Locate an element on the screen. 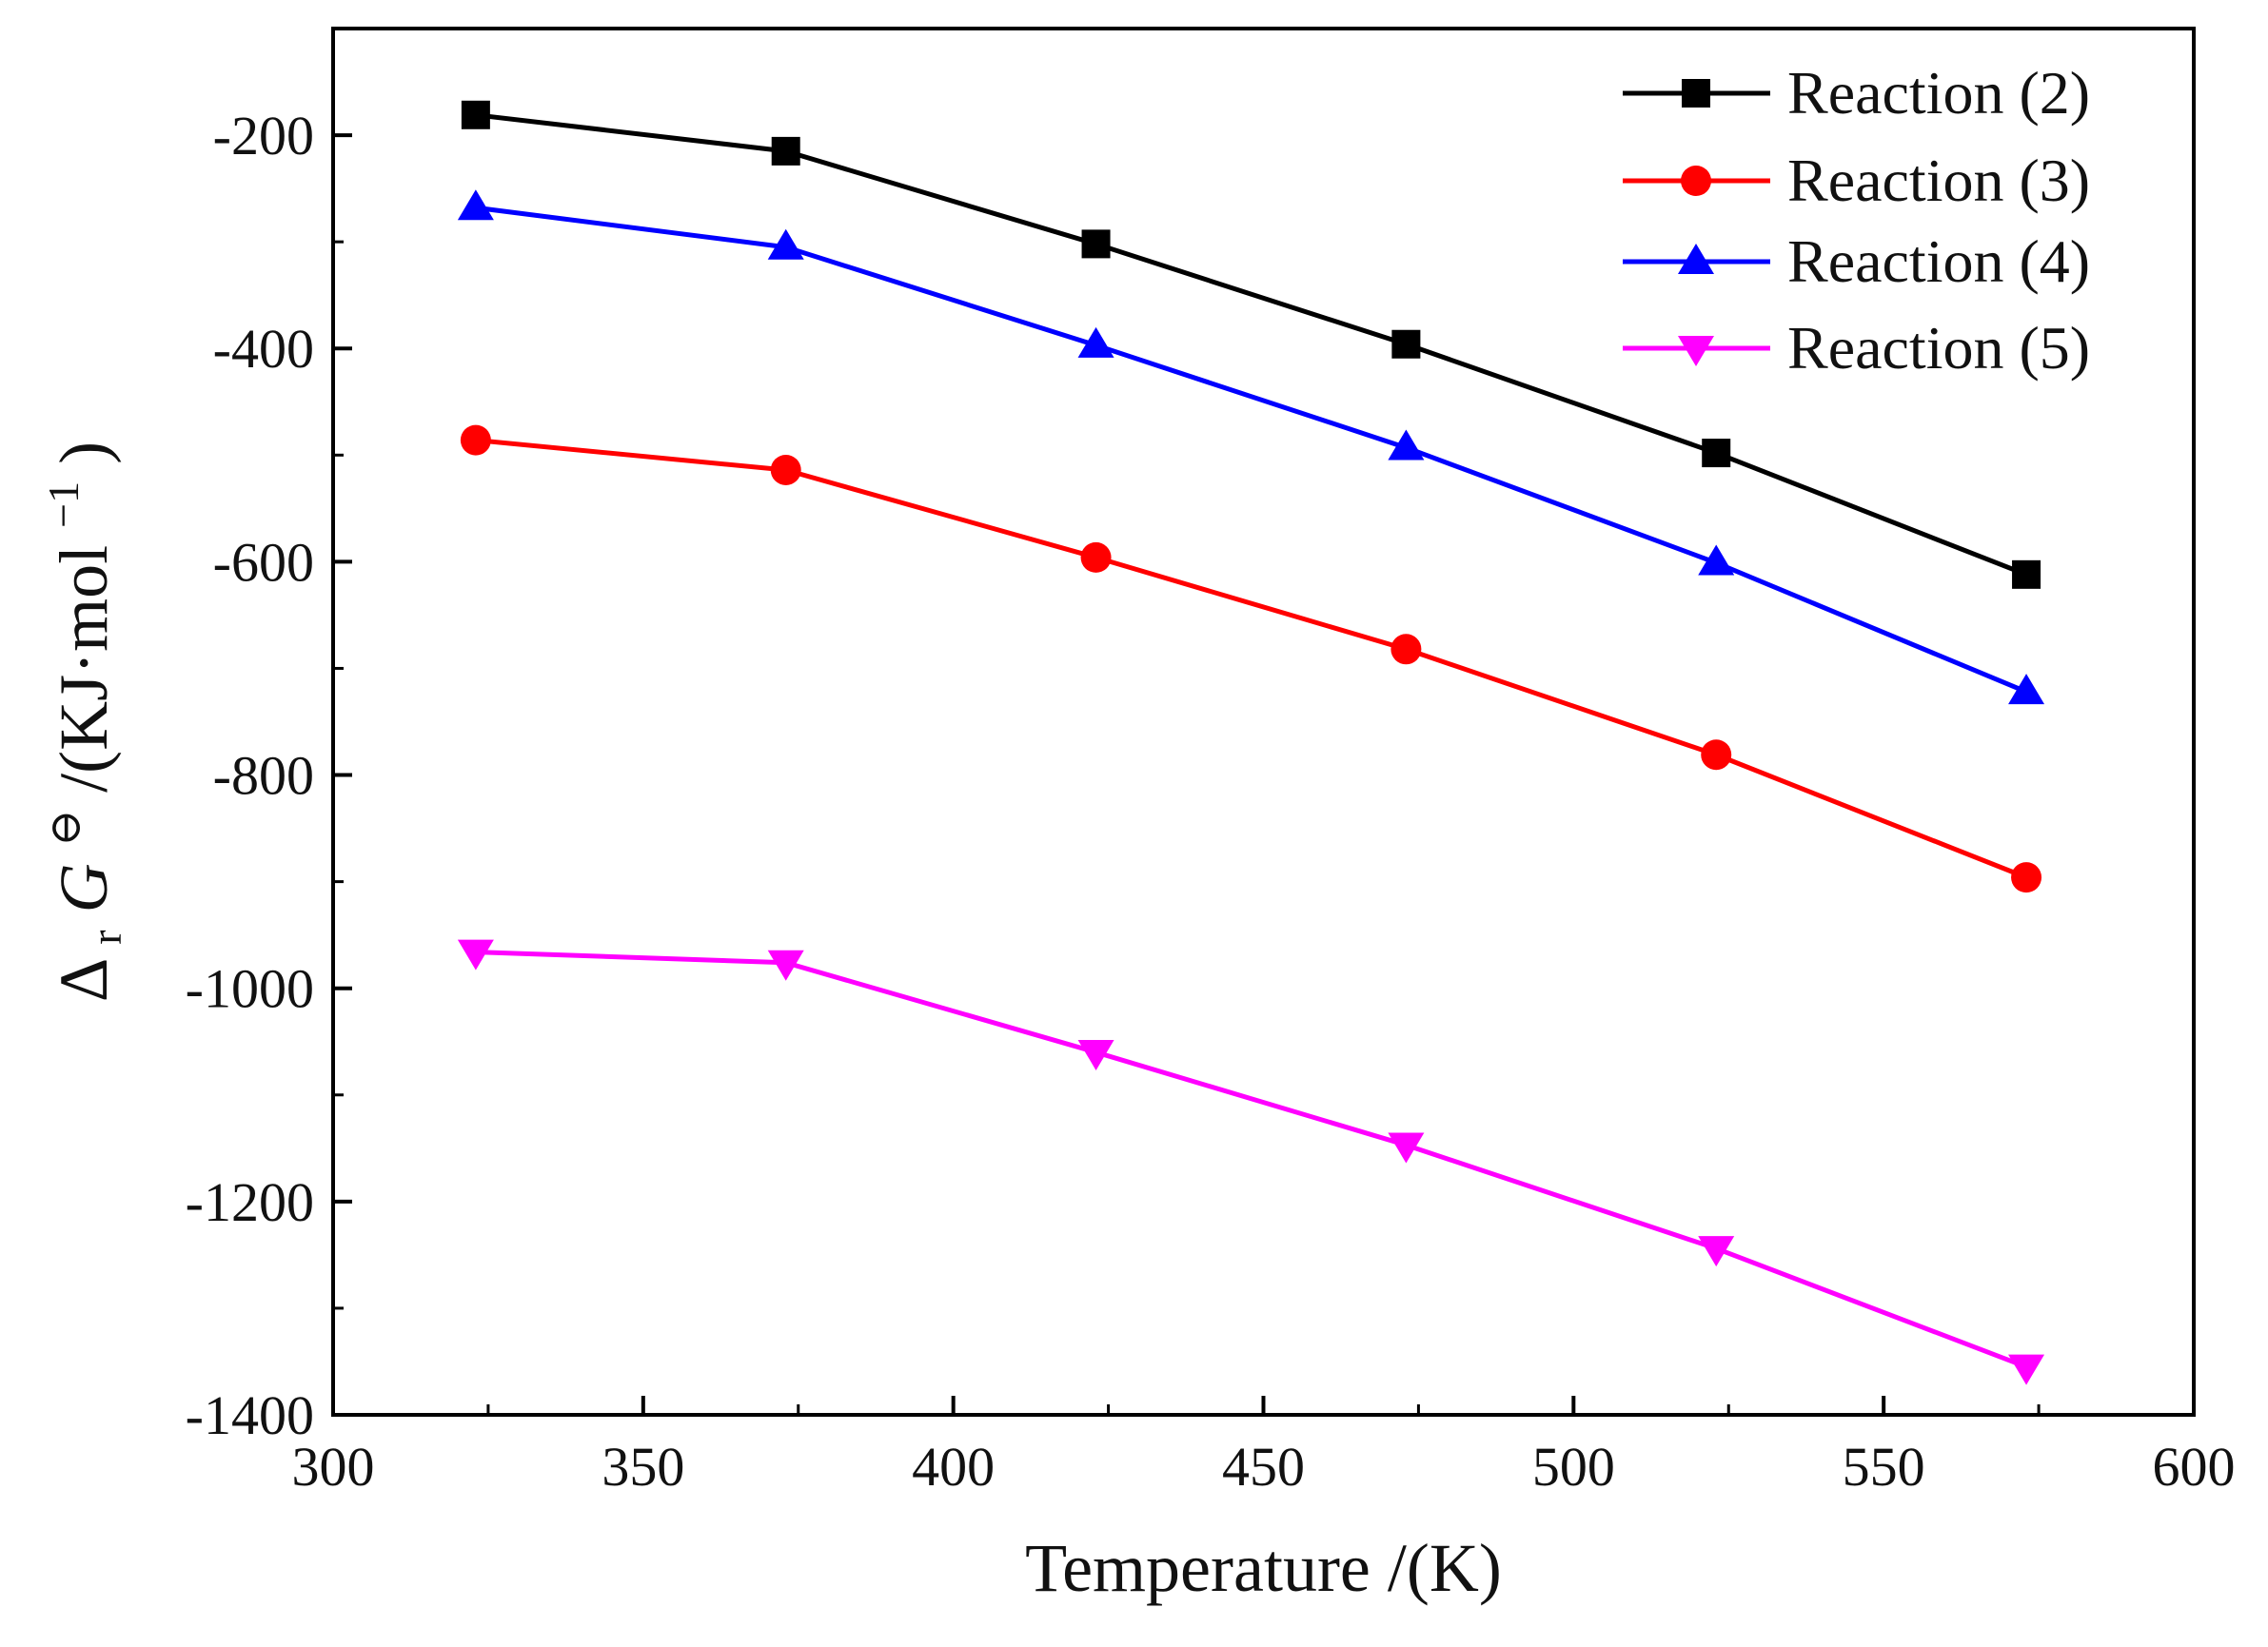  x-tick-label: 450 is located at coordinates (1264, 1467).